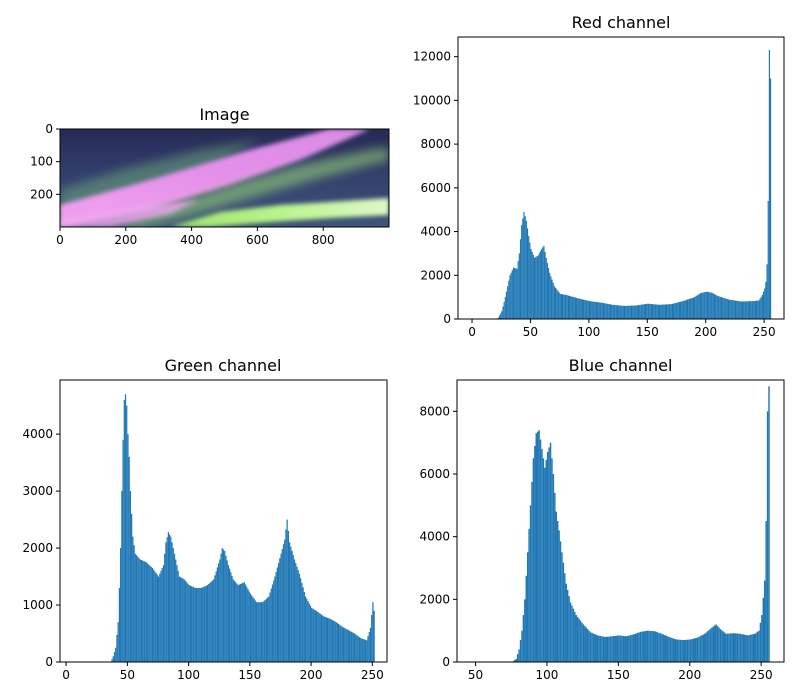 This screenshot has width=800, height=700. Describe the element at coordinates (435, 275) in the screenshot. I see `red-y-tick-label: 2000` at that location.